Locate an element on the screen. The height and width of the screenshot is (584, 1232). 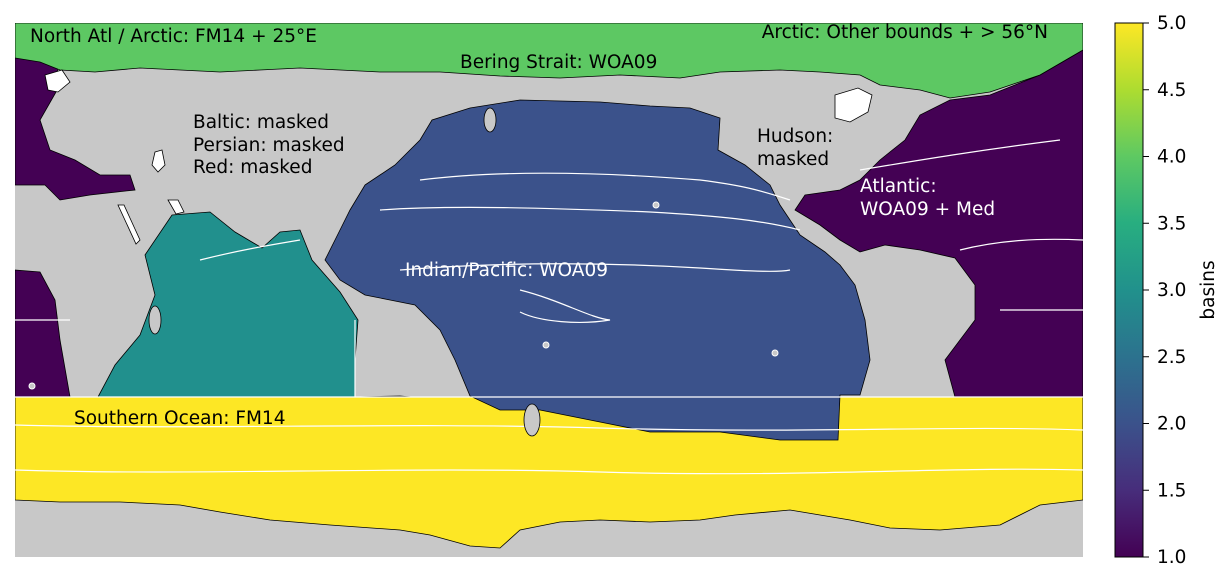
label-bering: Bering Strait: WOA09 is located at coordinates (558, 62).